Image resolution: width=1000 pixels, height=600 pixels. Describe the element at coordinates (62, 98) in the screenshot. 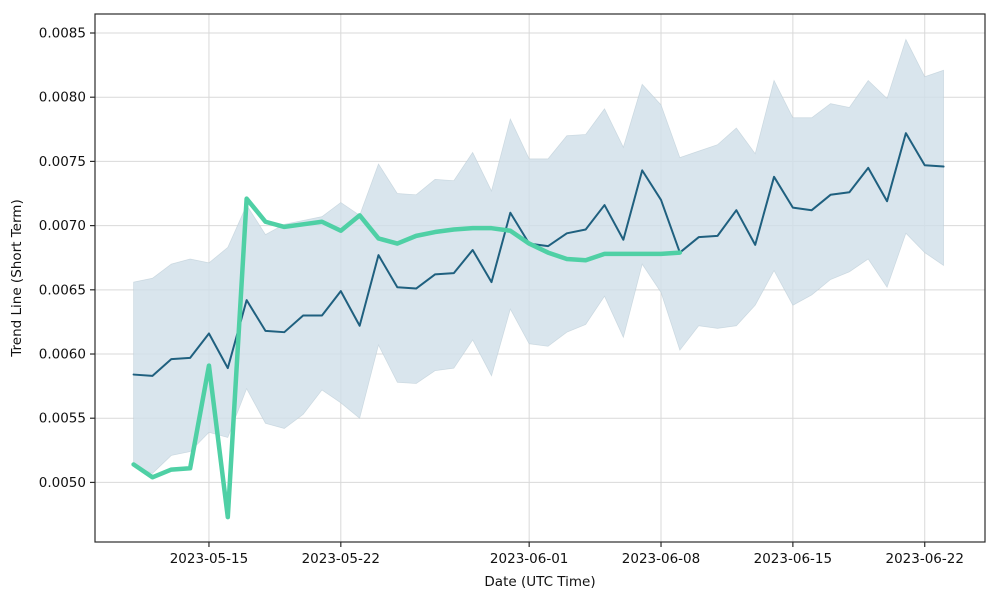

I see `y-tick-label: 0.0080` at that location.